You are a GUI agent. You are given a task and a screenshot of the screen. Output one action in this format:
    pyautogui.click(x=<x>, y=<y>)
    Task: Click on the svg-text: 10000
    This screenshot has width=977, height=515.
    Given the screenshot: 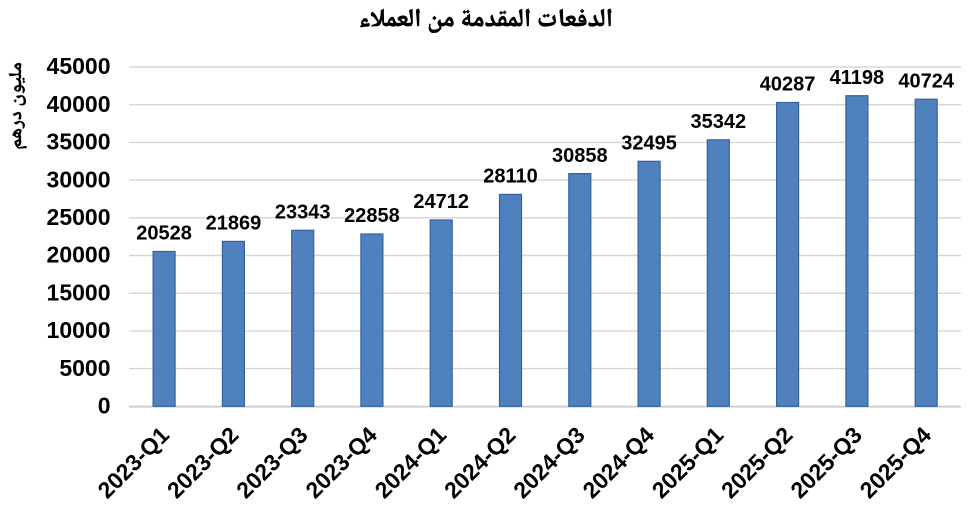 What is the action you would take?
    pyautogui.click(x=79, y=330)
    